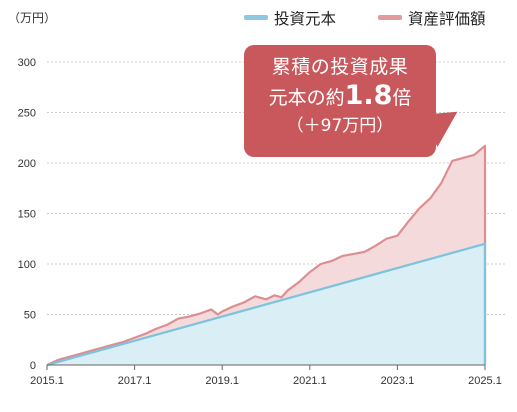  I want to click on callout-multiplier-value: 1.8, so click(368, 95).